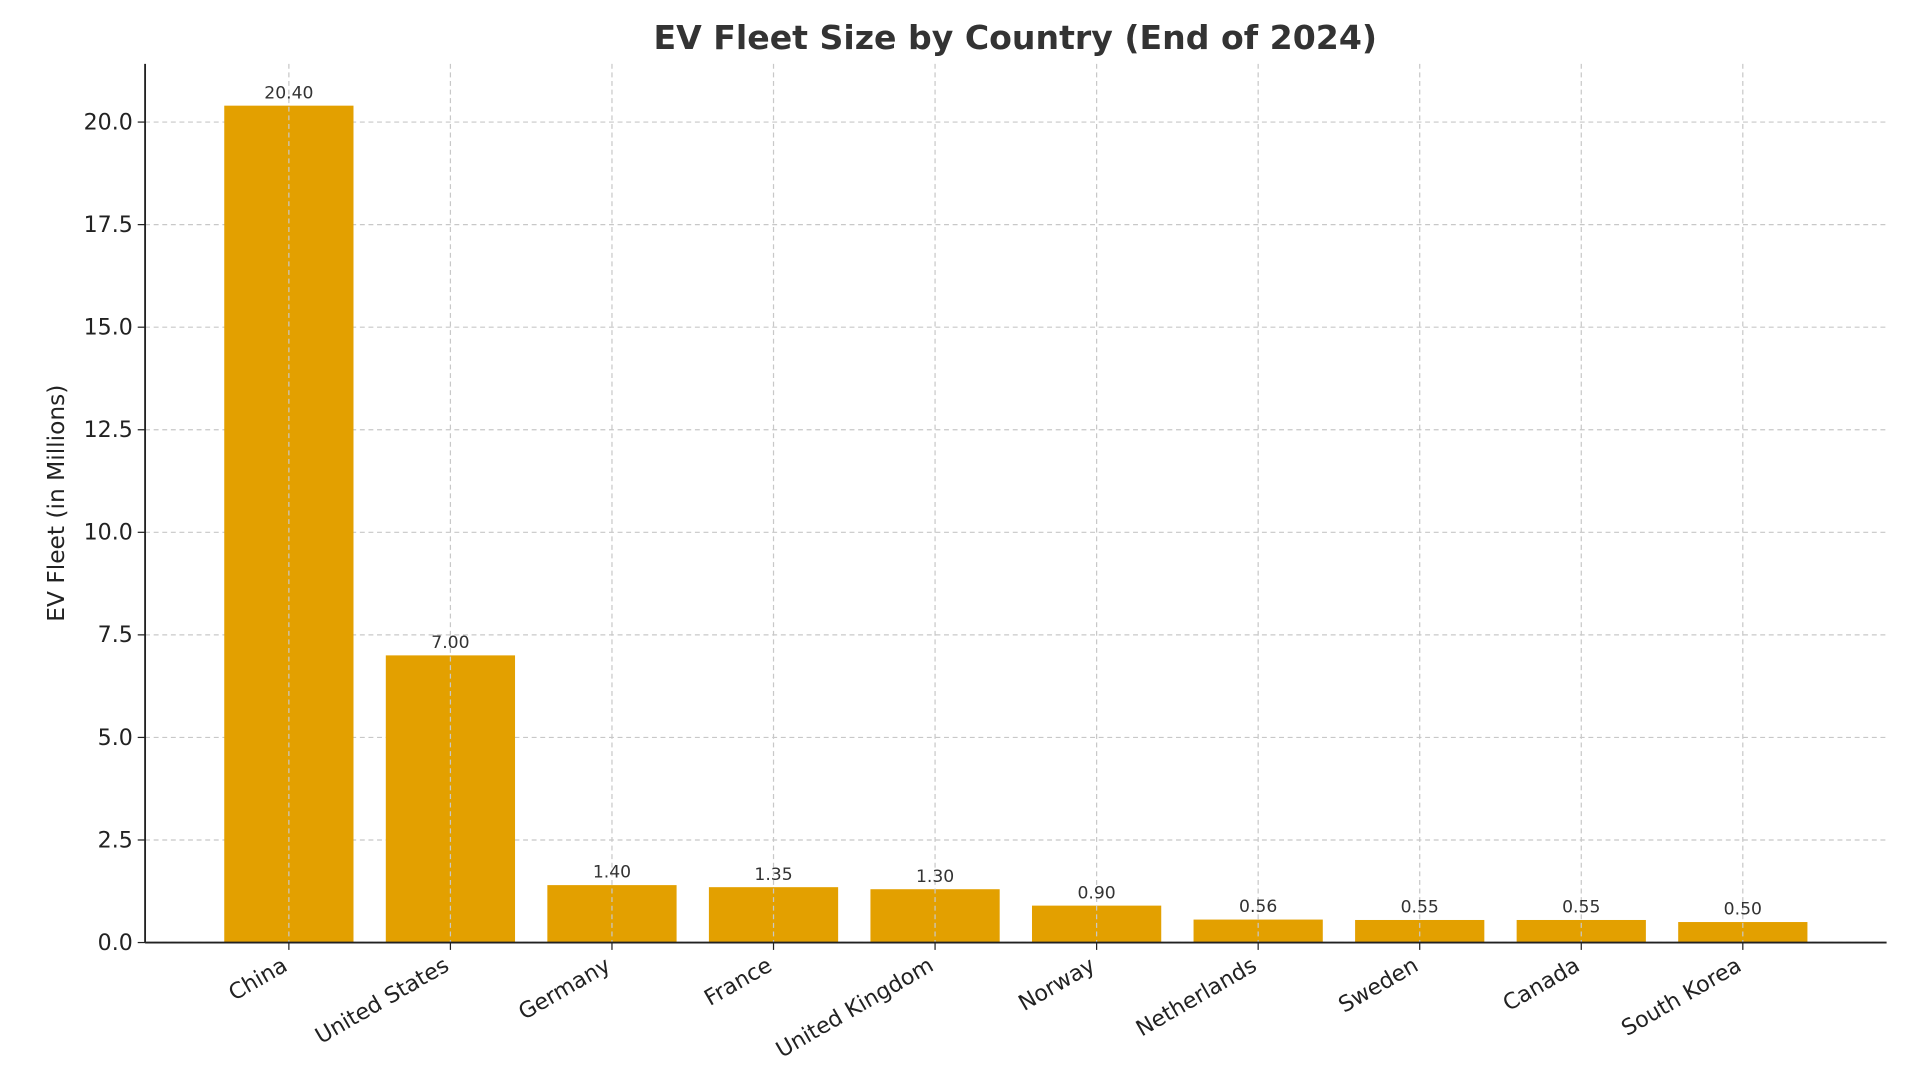  I want to click on x-tick-label: South Korea, so click(1681, 996).